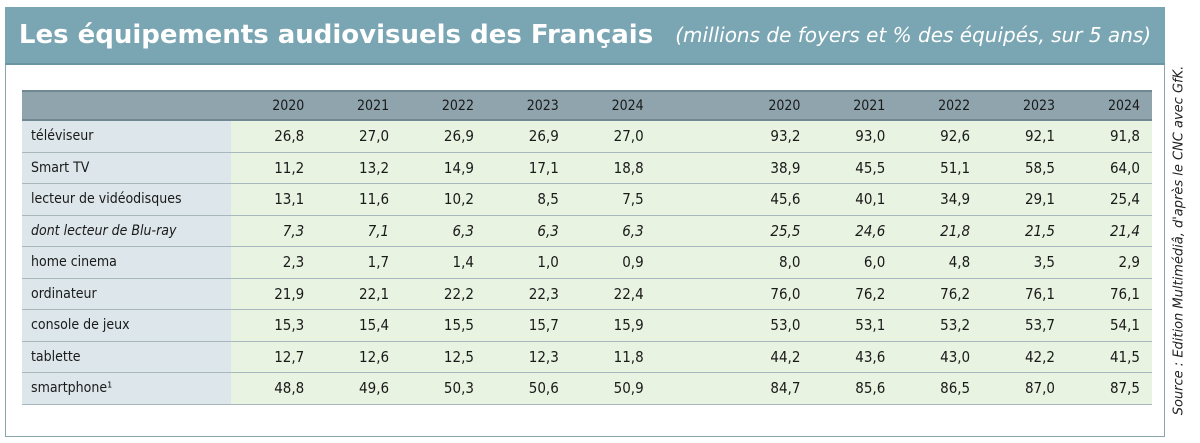  I want to click on value-percent: 53,7, so click(1025, 325).